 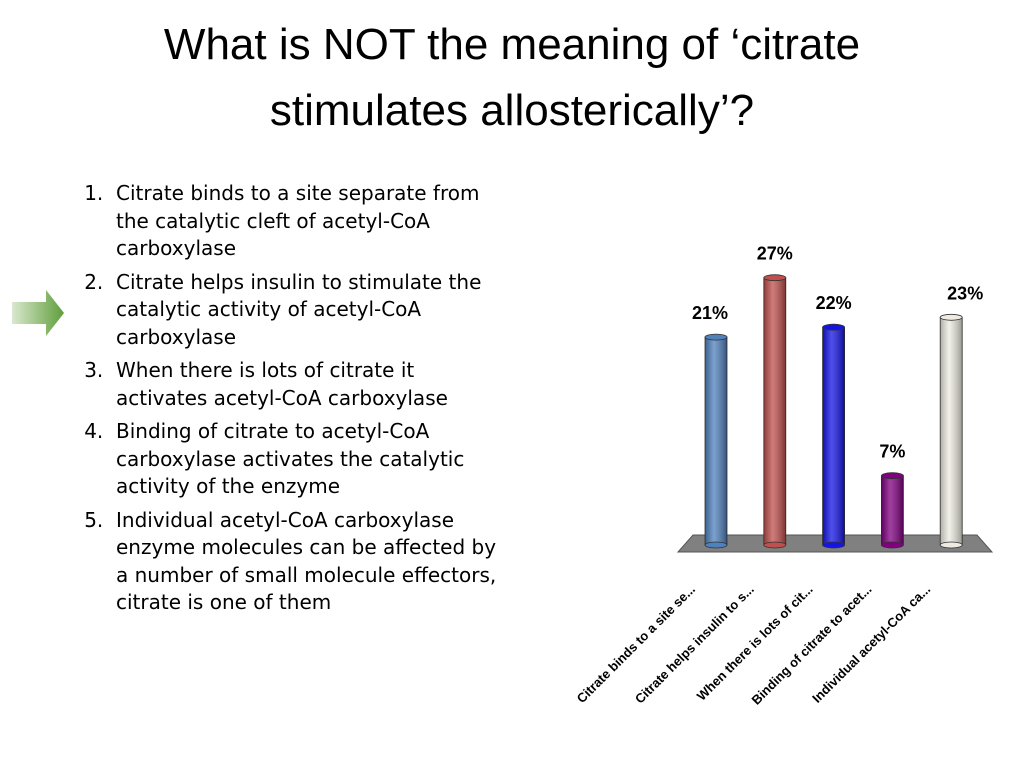 What do you see at coordinates (775, 254) in the screenshot?
I see `data-label: 27%` at bounding box center [775, 254].